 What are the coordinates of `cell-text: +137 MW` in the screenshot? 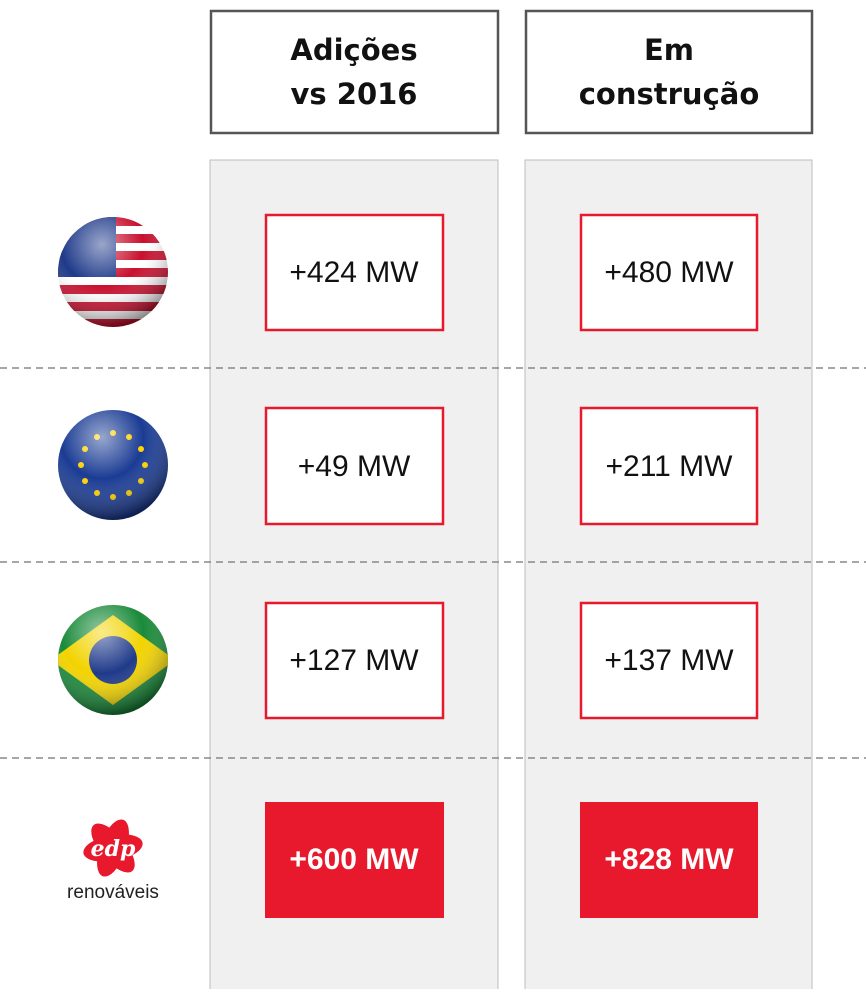 It's located at (669, 660).